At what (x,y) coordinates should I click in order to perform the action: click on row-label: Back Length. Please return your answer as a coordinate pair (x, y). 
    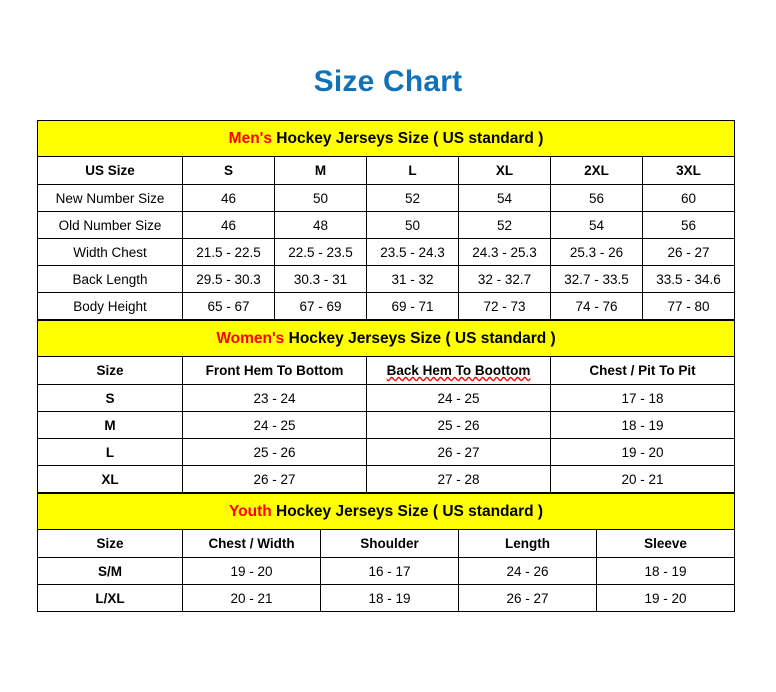
    Looking at the image, I should click on (110, 279).